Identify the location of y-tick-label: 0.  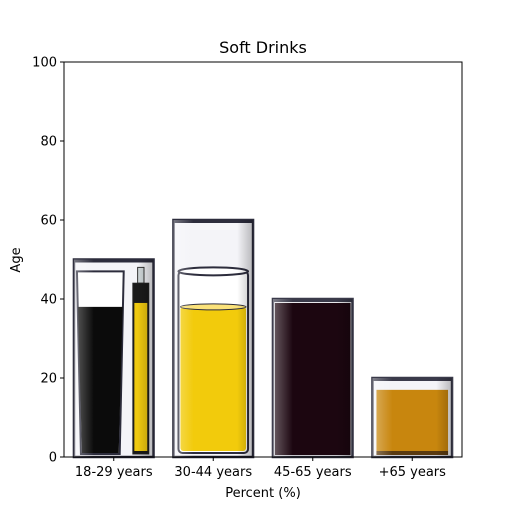
(53, 458).